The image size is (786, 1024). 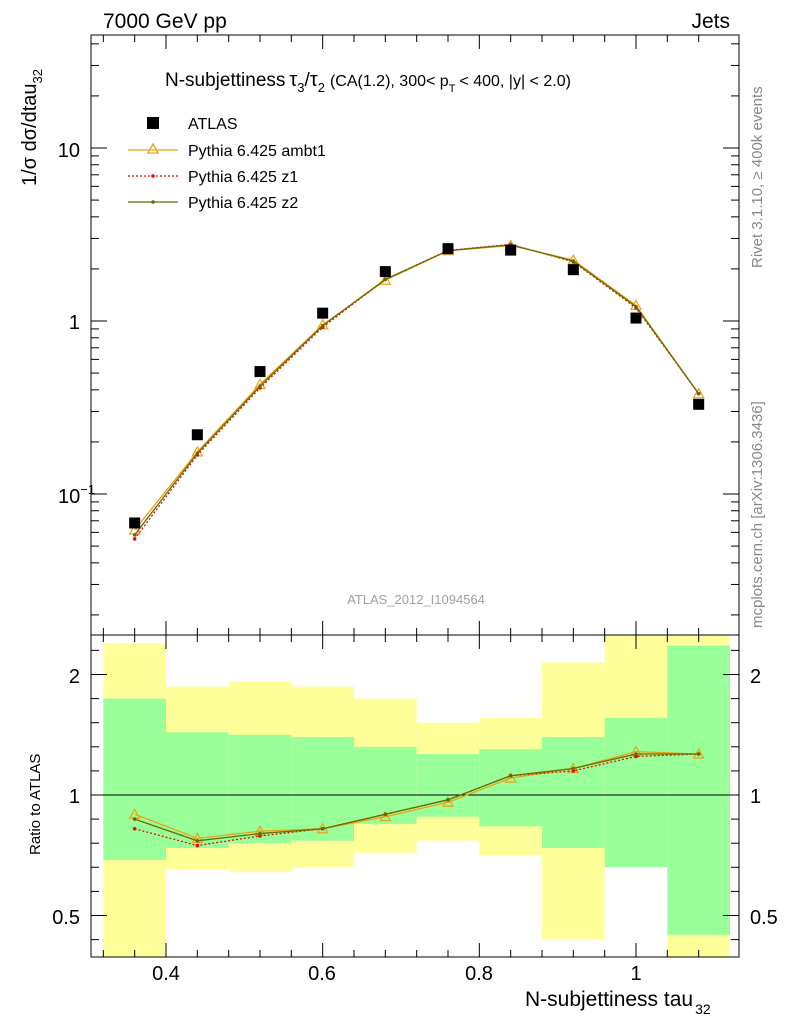 I want to click on ratio-tick-label-1-right: 1, so click(x=755, y=797).